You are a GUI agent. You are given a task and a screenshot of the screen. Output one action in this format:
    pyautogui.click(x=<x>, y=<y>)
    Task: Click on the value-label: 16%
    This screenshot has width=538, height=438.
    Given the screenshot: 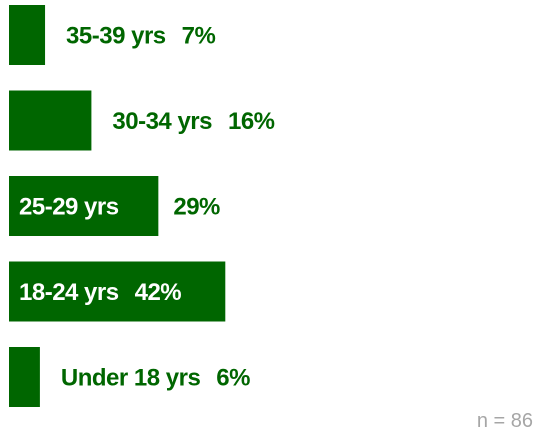 What is the action you would take?
    pyautogui.click(x=251, y=121)
    